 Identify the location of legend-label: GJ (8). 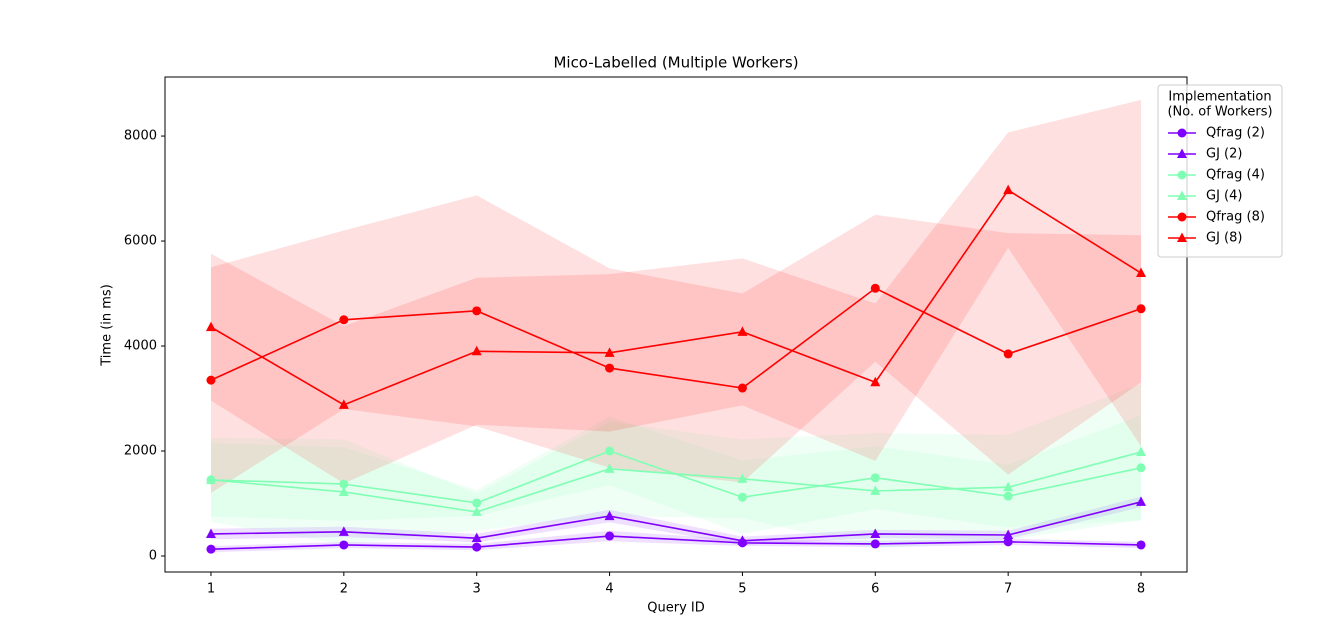
(1224, 238).